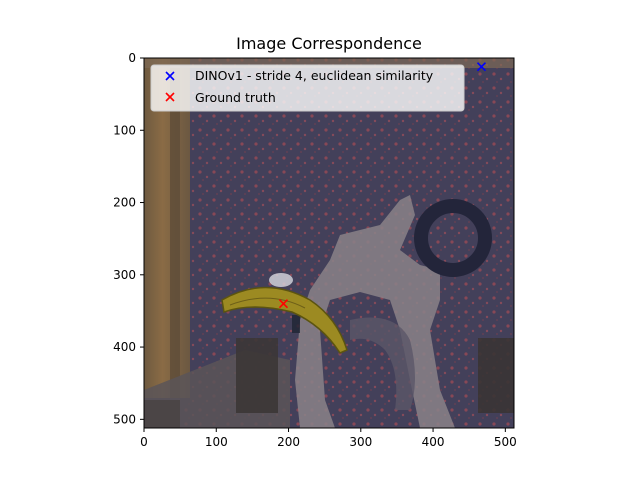 This screenshot has height=480, width=640. I want to click on legend-label-dinov1: DINOv1 - stride 4, euclidean similarity, so click(314, 75).